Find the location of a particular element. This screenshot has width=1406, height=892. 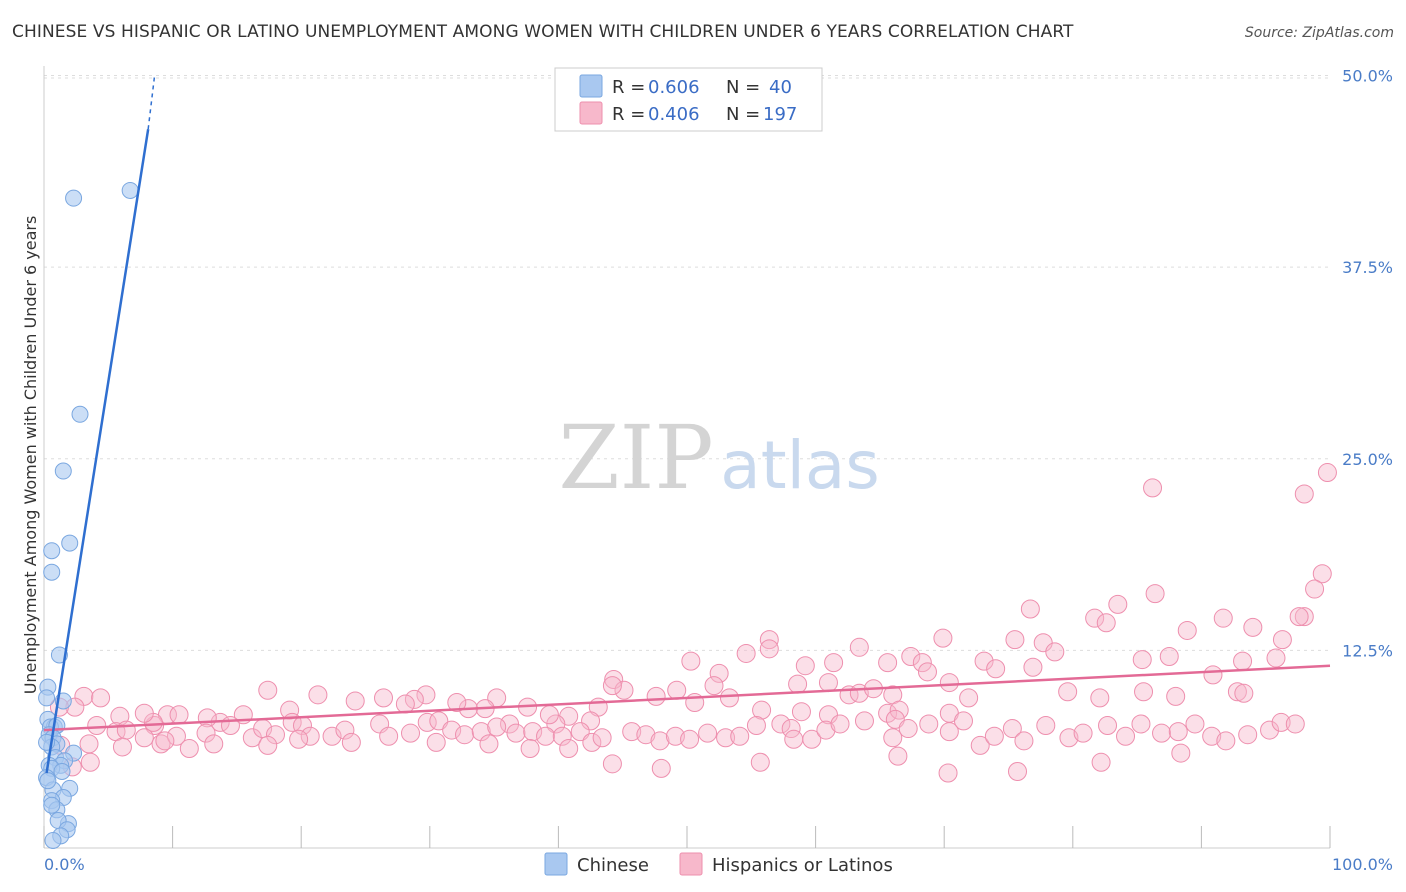

legend-n-label-2: N = is located at coordinates (743, 114).